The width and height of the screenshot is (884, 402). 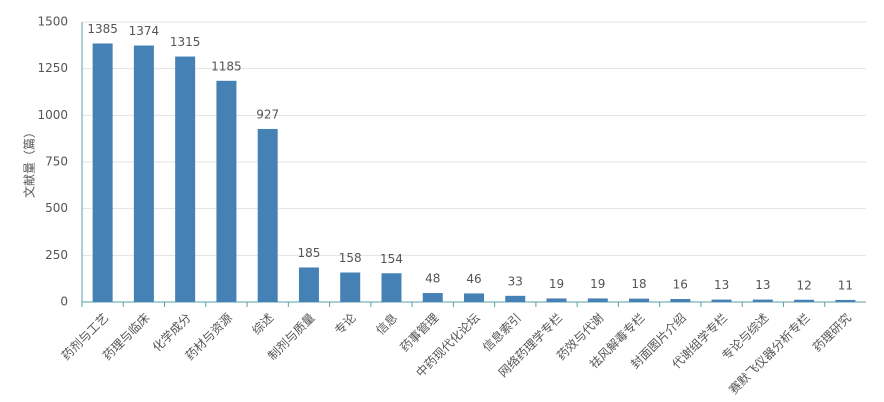 I want to click on data-label: 11, so click(x=845, y=285).